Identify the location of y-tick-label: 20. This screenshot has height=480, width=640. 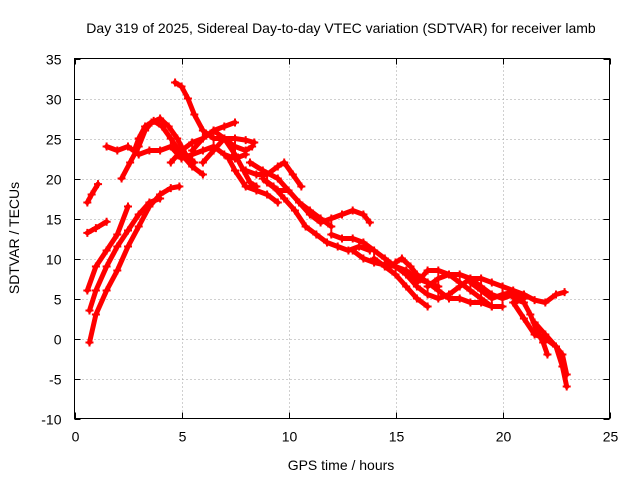
(54, 180).